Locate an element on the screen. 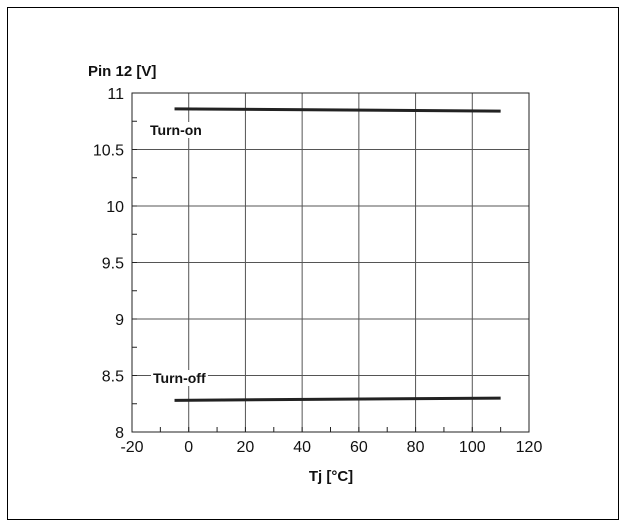 This screenshot has height=527, width=626. y-tick-label: 10 is located at coordinates (115, 207).